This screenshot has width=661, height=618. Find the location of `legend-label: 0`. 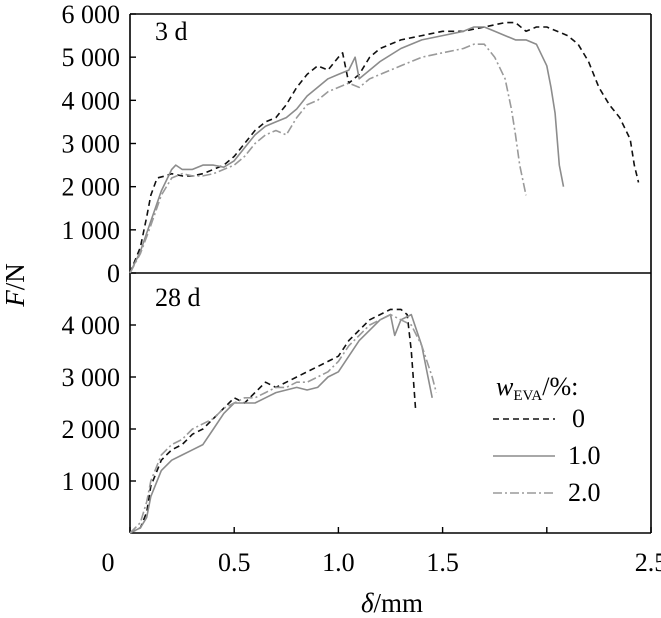

legend-label: 0 is located at coordinates (578, 418).